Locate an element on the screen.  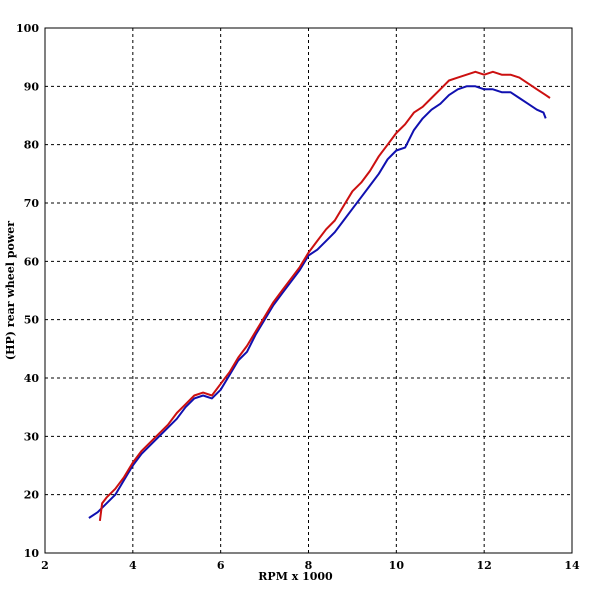
x-tick-label: 8 is located at coordinates (309, 565).